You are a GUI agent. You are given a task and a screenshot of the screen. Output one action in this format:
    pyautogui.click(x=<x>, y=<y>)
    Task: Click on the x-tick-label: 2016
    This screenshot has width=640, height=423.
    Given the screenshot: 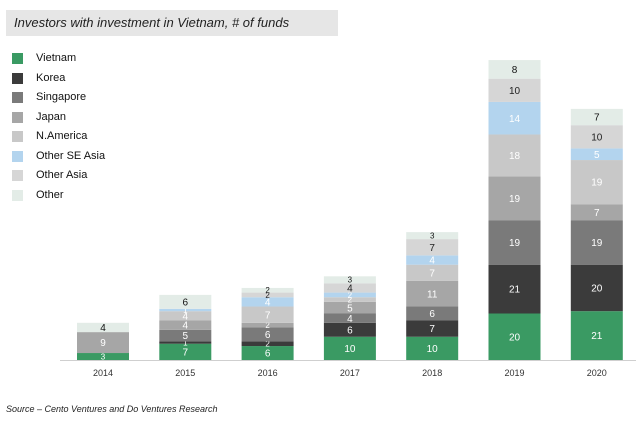 What is the action you would take?
    pyautogui.click(x=268, y=373)
    